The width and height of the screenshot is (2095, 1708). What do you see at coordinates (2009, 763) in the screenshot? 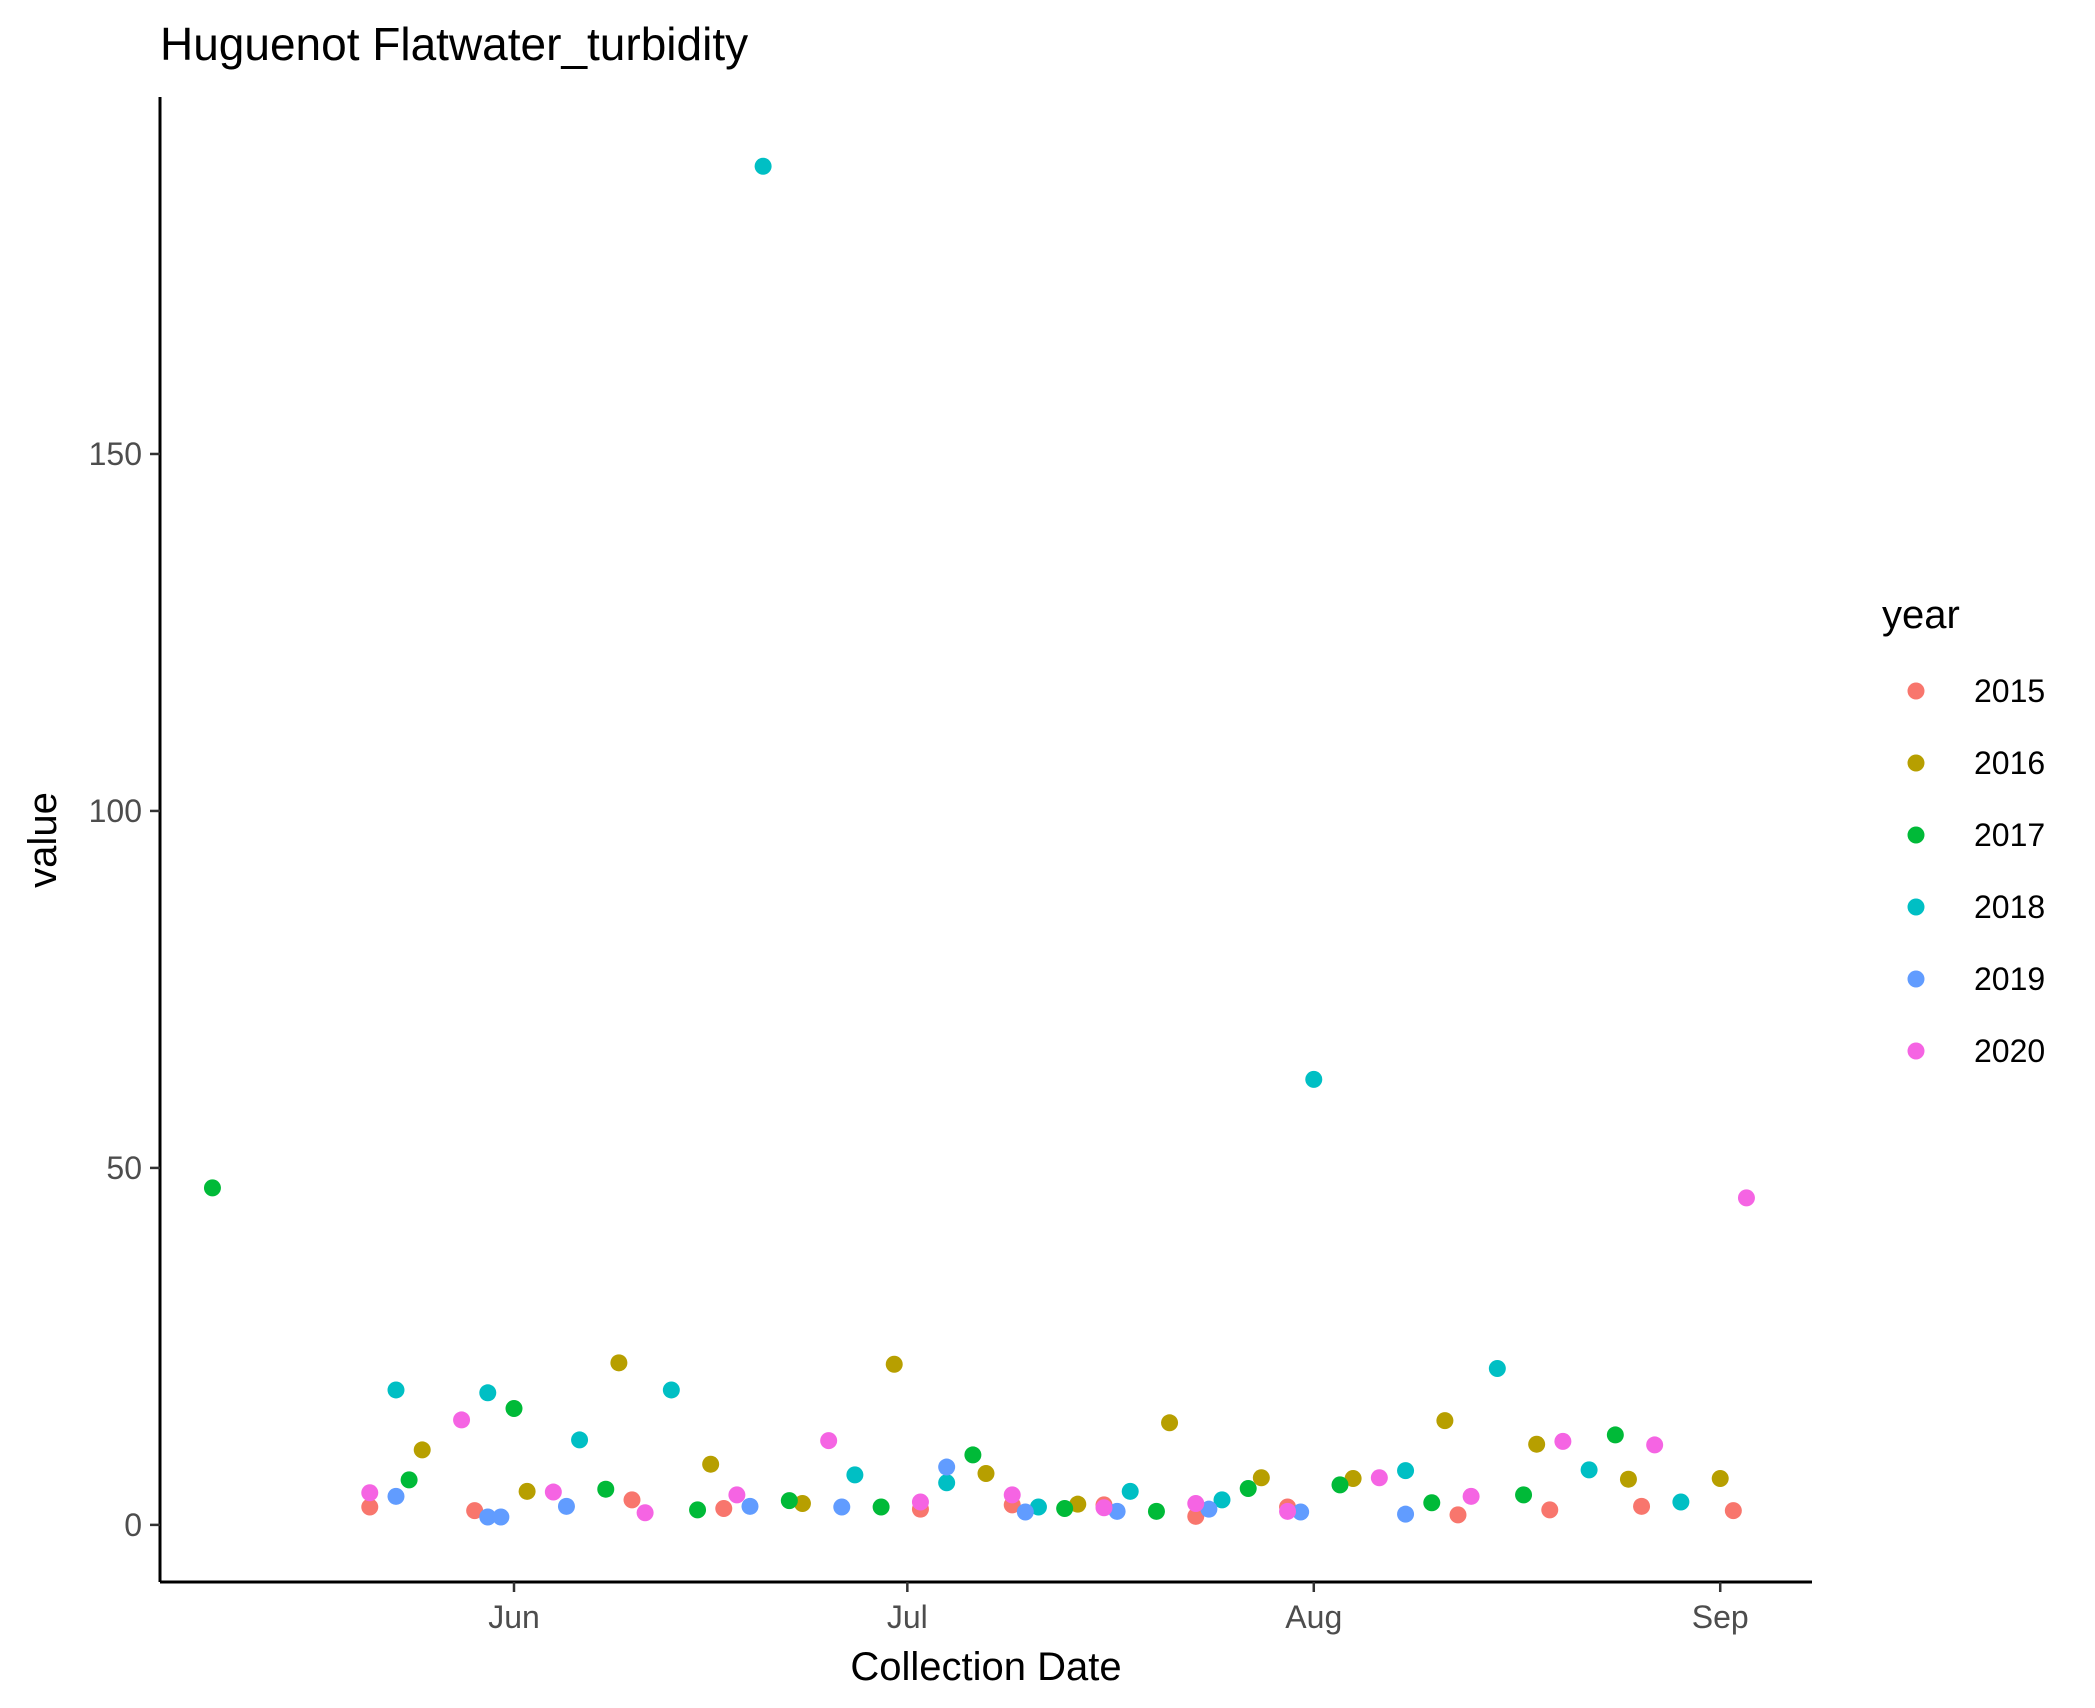
I see `legend-label: 2016` at bounding box center [2009, 763].